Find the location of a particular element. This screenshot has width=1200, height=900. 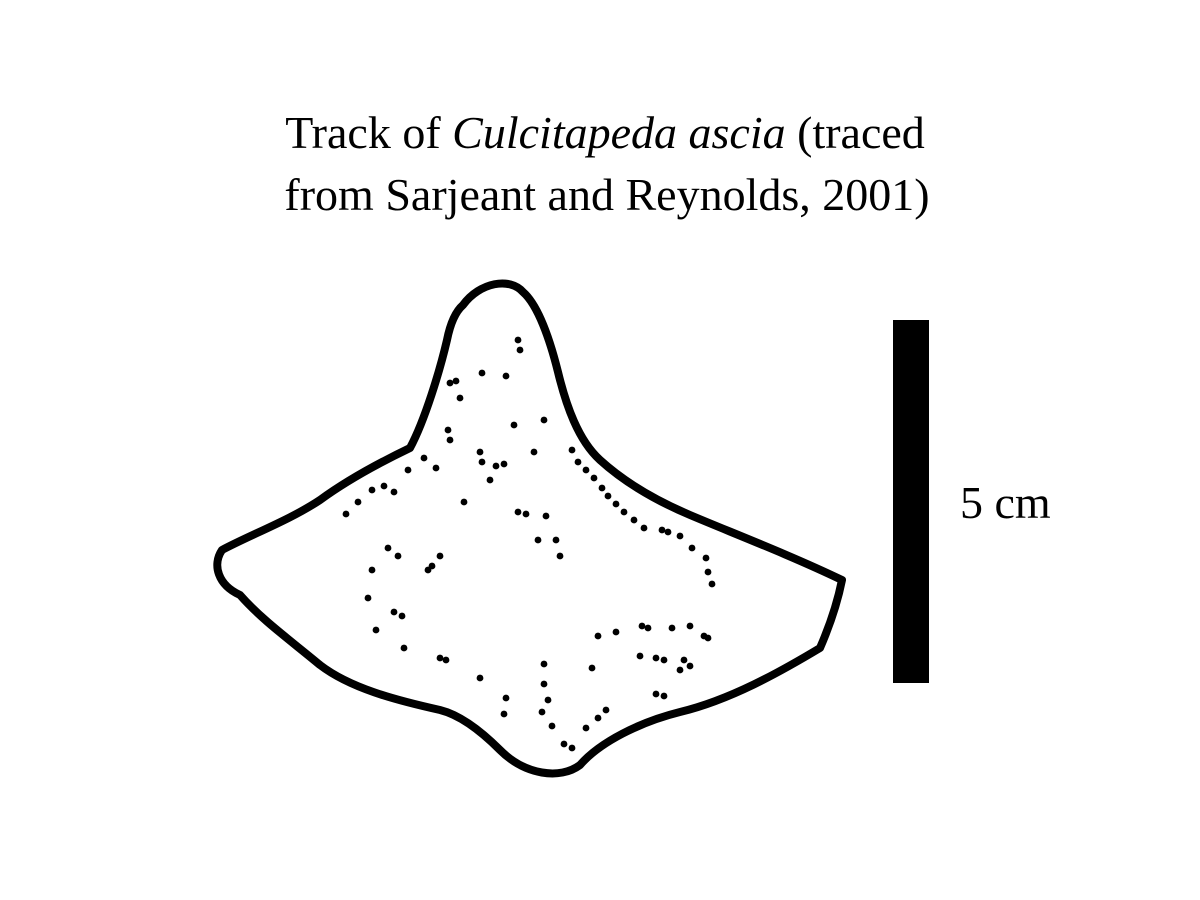

pad-dots is located at coordinates (529, 544).